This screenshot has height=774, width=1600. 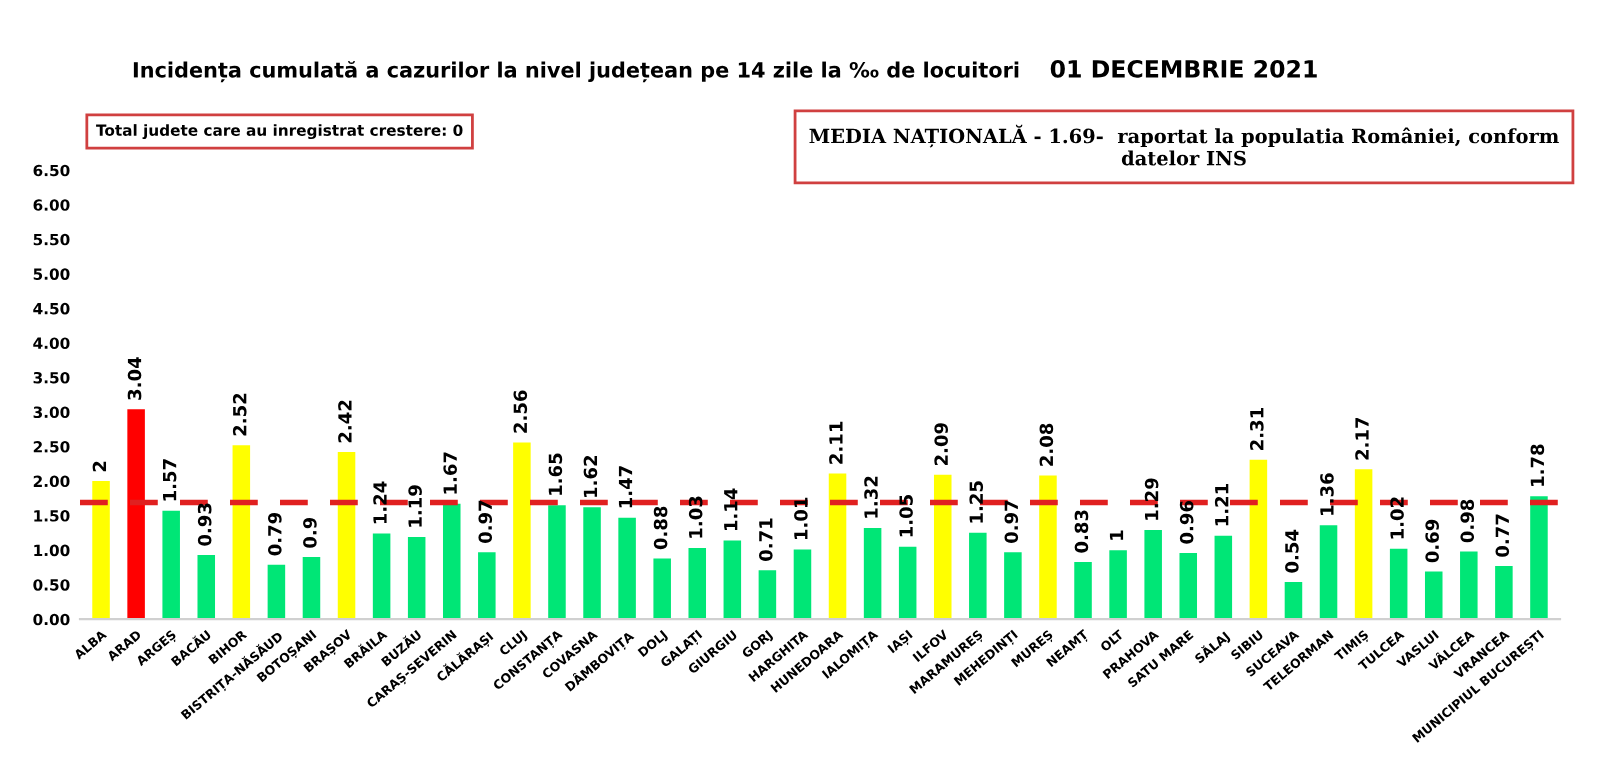 I want to click on data-label: 0.96, so click(x=1186, y=522).